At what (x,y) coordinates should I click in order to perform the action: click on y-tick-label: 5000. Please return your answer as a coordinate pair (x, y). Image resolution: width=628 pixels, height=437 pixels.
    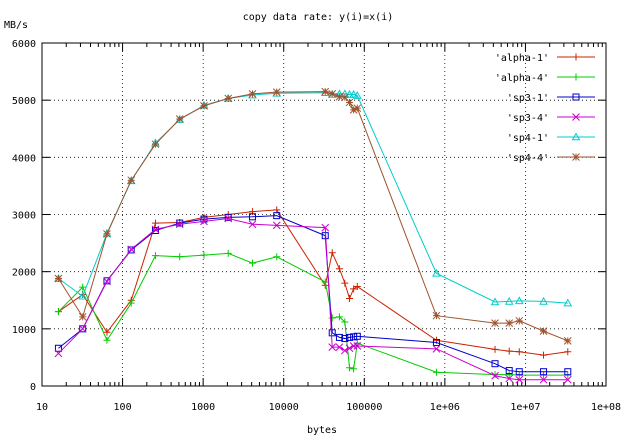
    Looking at the image, I should click on (24, 101).